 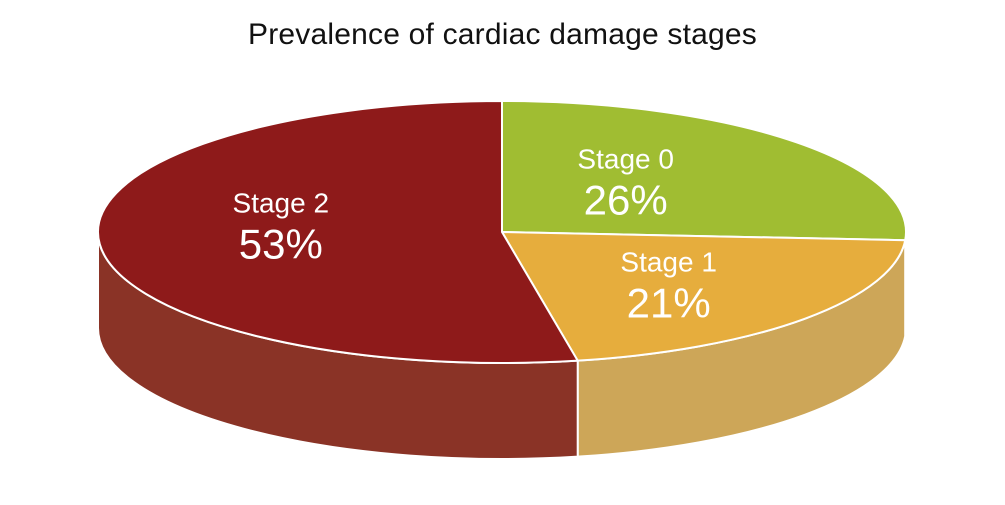 What do you see at coordinates (281, 243) in the screenshot?
I see `slice-value-stage-2: 53%` at bounding box center [281, 243].